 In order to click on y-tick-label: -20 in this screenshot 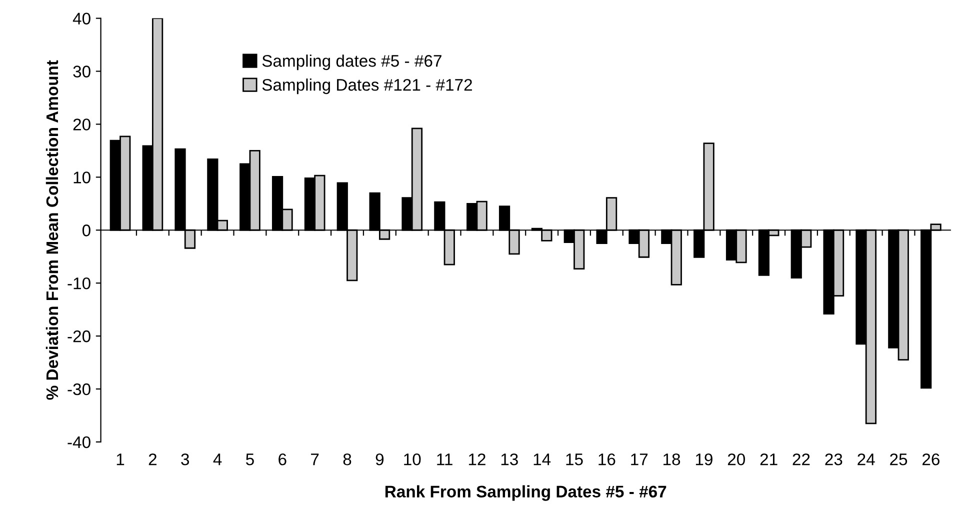, I will do `click(79, 336)`.